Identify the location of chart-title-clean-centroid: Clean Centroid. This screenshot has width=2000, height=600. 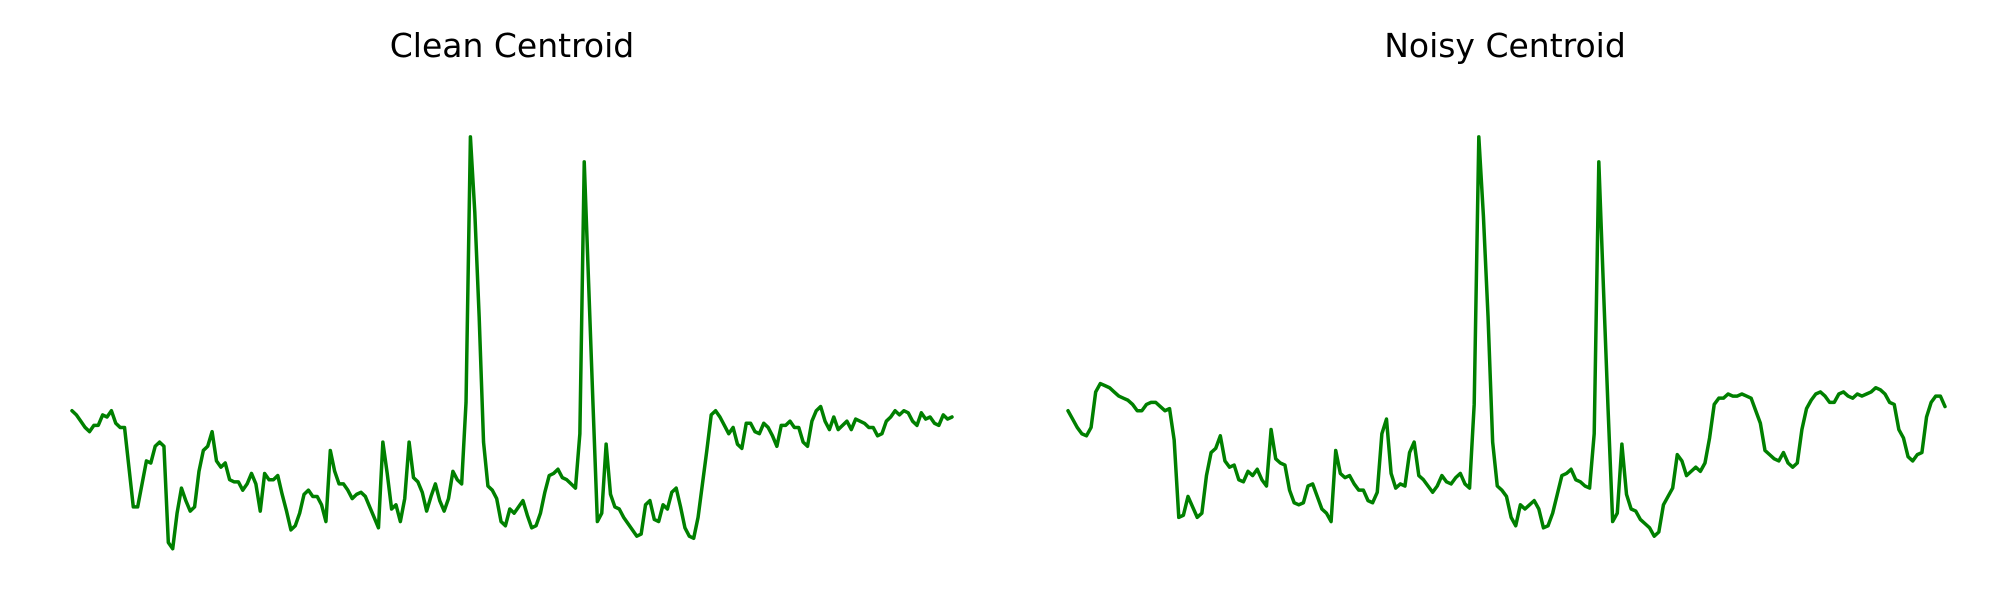
(512, 45).